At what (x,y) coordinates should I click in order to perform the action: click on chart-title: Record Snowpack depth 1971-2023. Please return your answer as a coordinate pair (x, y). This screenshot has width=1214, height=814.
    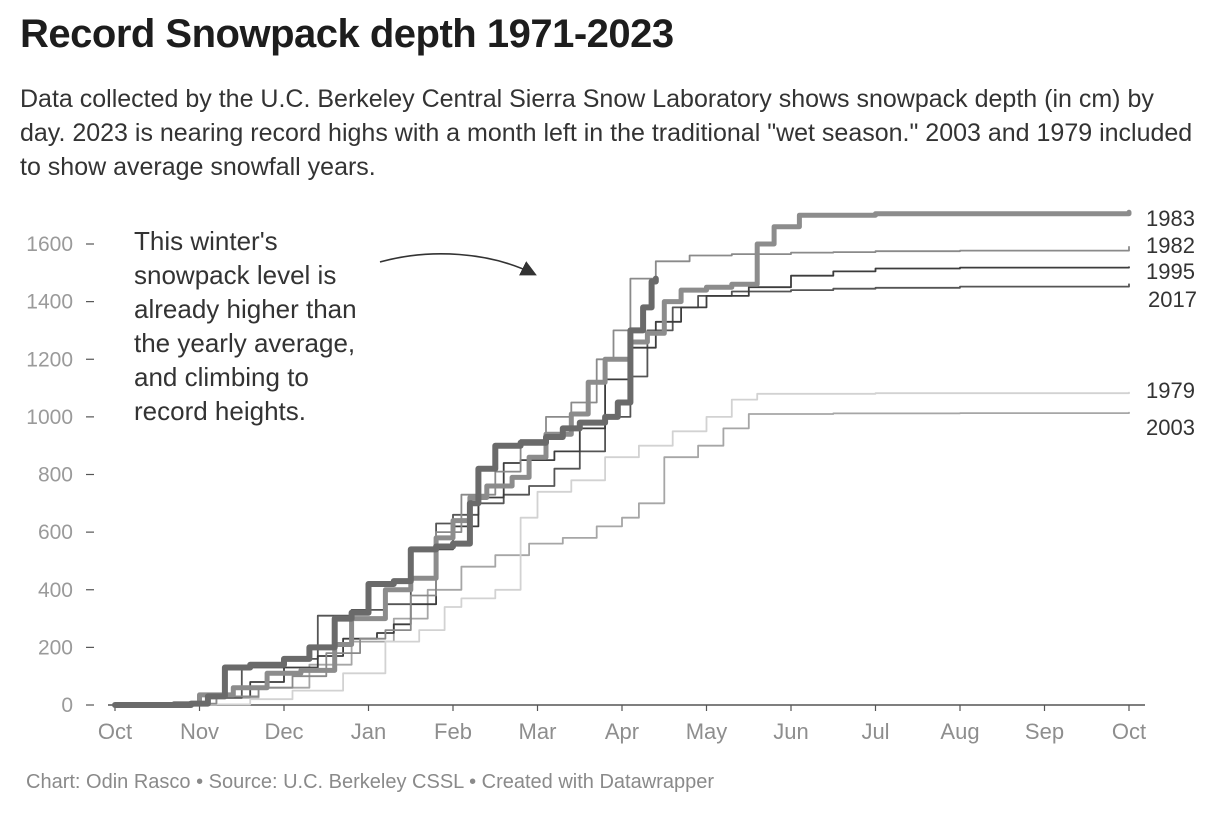
    Looking at the image, I should click on (347, 34).